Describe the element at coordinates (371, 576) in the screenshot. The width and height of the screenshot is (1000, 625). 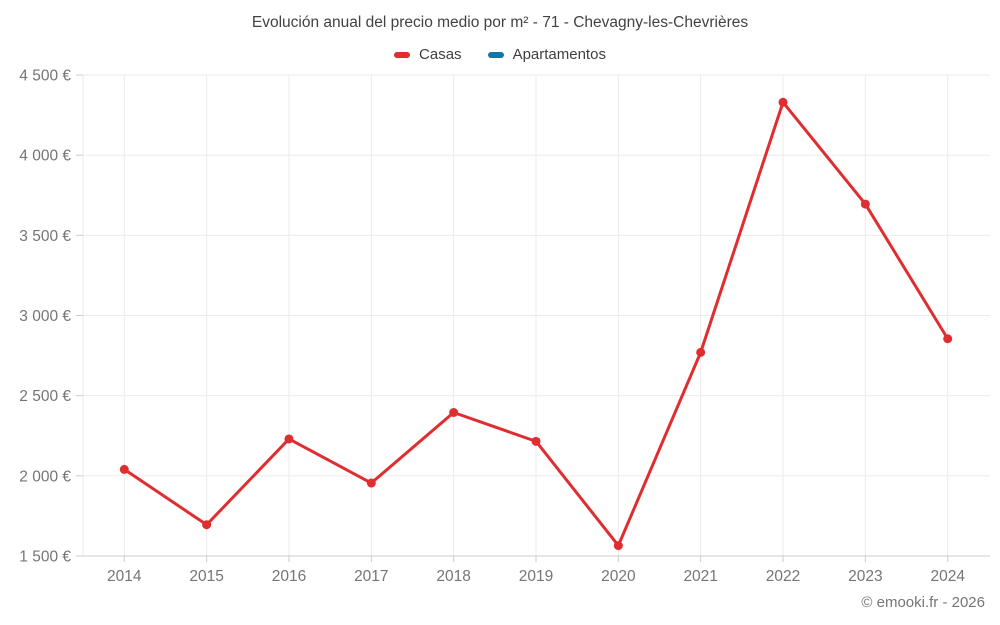
I see `x-axis-tick-label: 2017` at that location.